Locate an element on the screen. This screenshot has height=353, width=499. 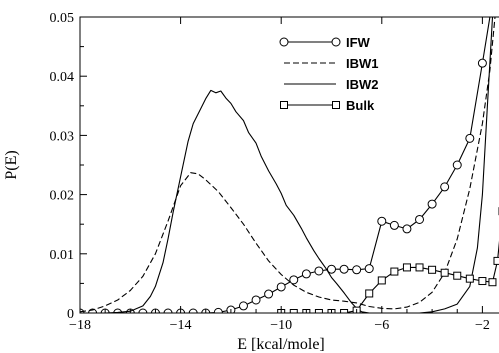
y-tick-label: 0.03 is located at coordinates (62, 136).